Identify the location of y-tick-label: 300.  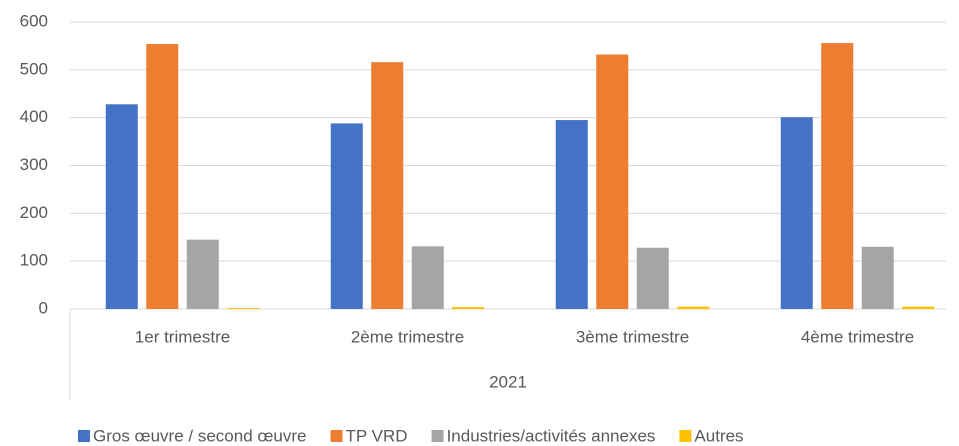
(34, 164).